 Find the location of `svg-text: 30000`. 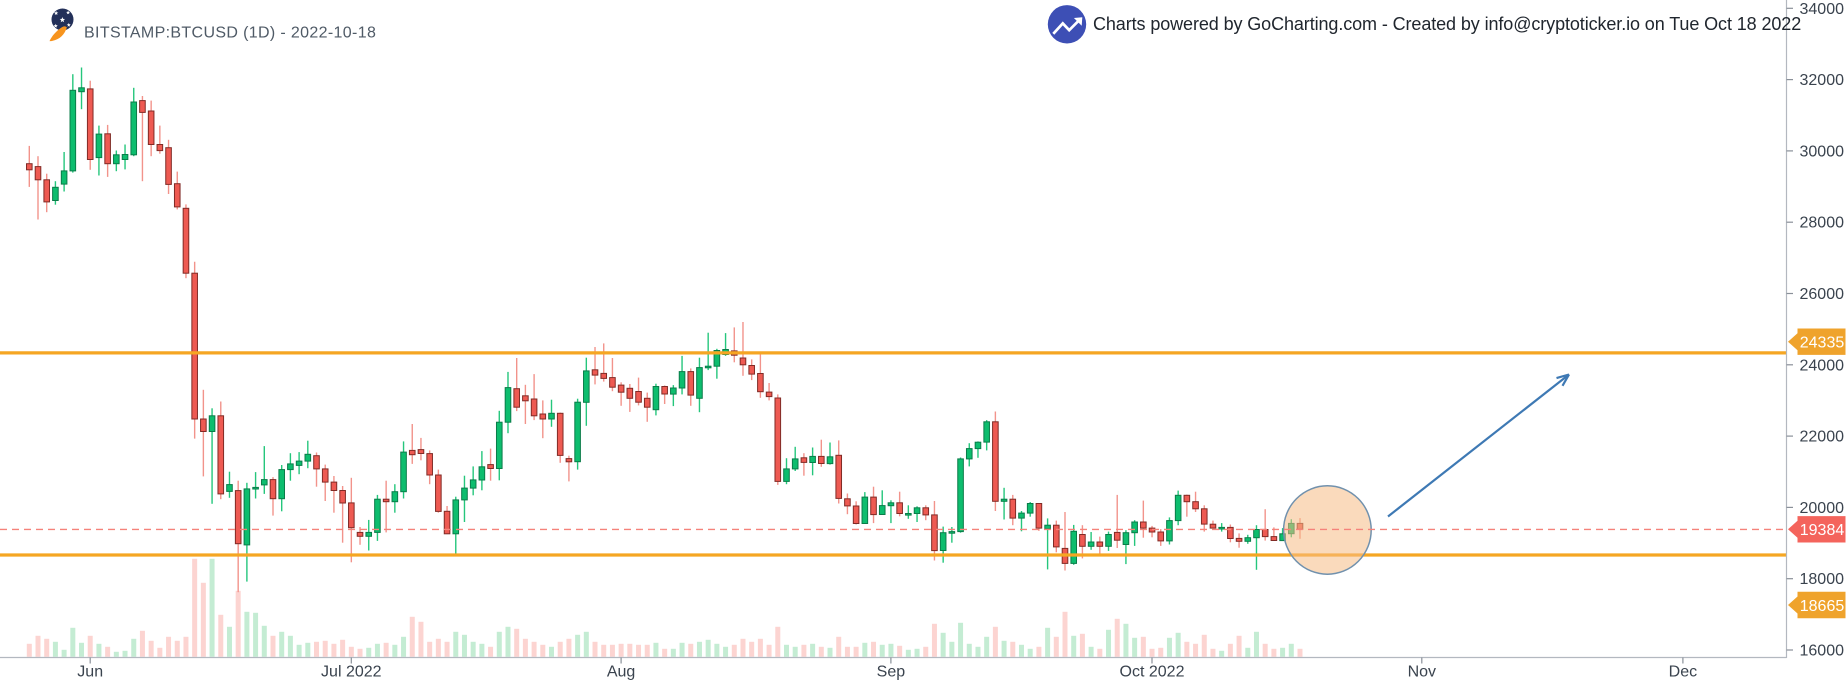

svg-text: 30000 is located at coordinates (1822, 151).